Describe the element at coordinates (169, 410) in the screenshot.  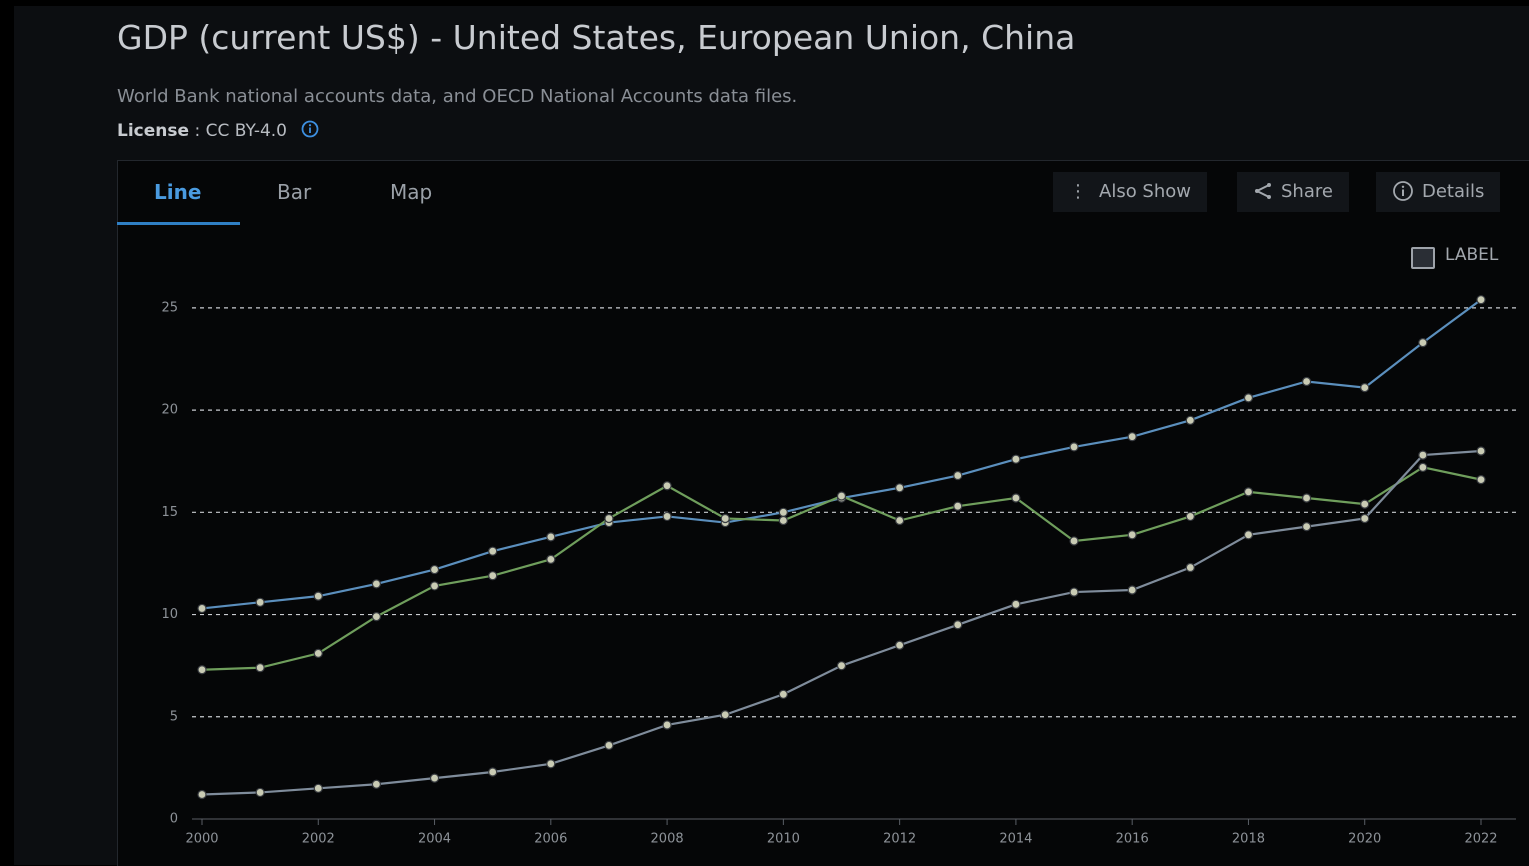
I see `y-tick-label: 20` at that location.